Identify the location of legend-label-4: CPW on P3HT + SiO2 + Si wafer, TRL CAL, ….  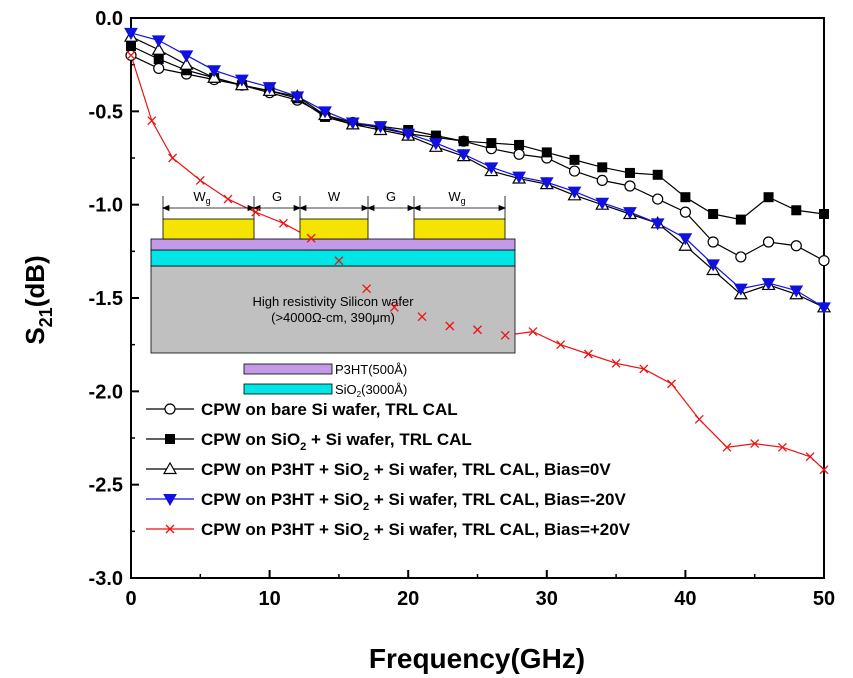
(416, 531).